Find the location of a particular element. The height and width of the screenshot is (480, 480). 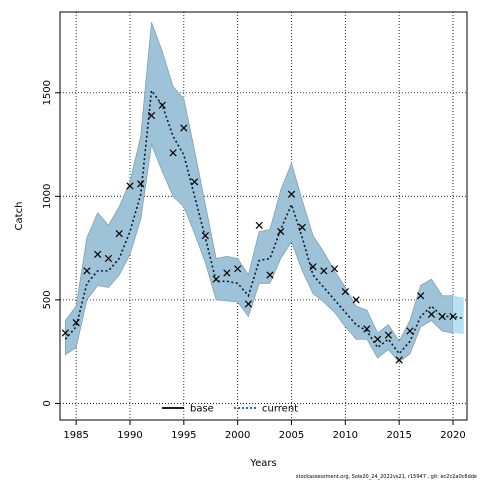

x-tick-label-2005: 2005 is located at coordinates (291, 435).